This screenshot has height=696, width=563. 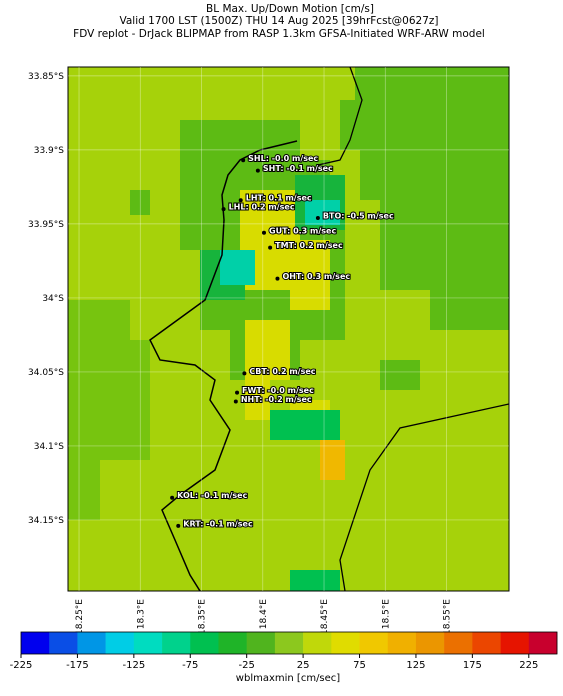 I want to click on station-label: LHT: 0.1 m/sec, so click(x=279, y=198).